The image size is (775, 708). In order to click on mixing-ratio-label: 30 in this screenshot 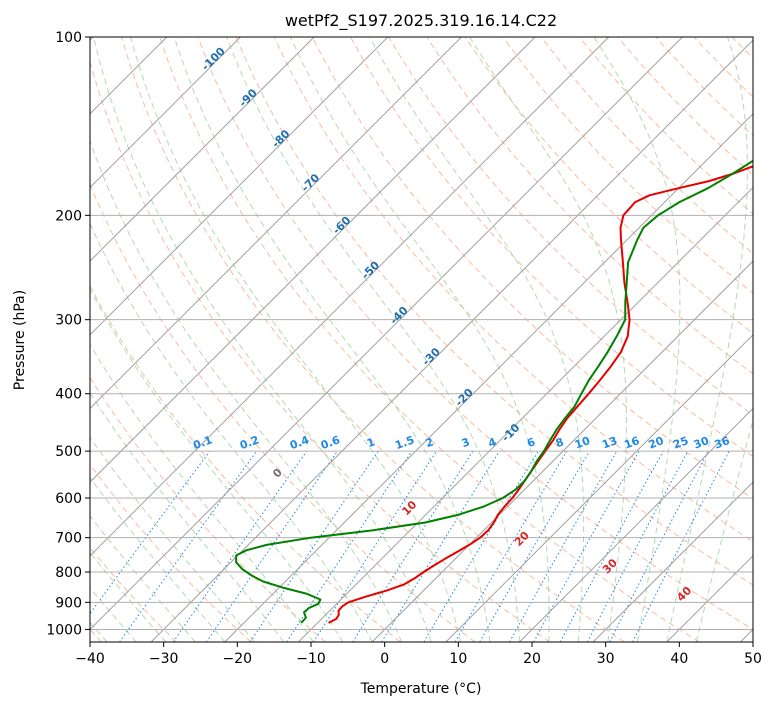, I will do `click(701, 443)`.